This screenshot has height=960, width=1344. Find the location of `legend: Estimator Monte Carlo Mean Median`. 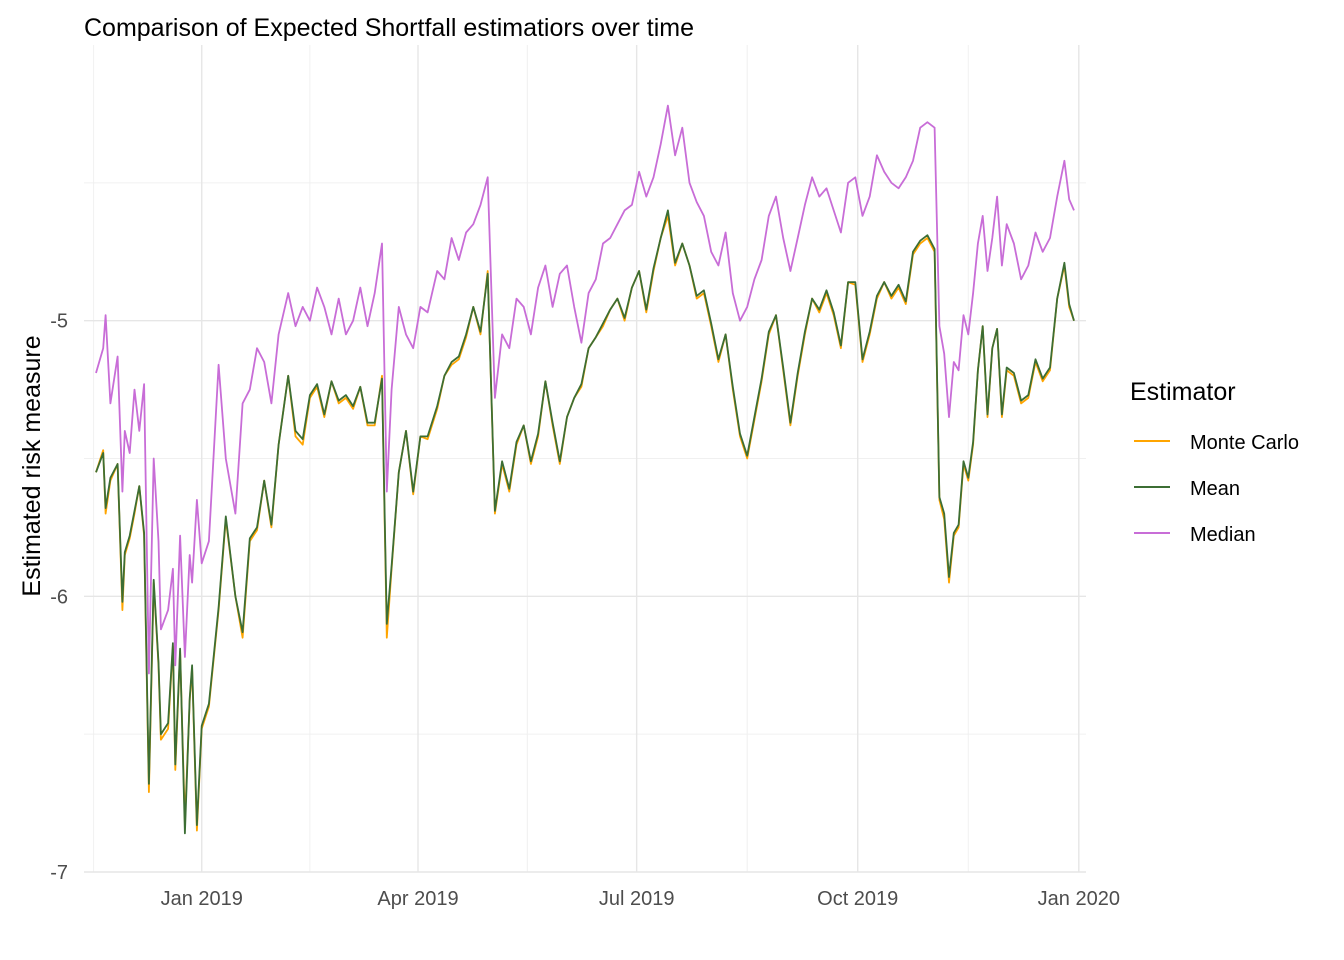

legend: Estimator Monte Carlo Mean Median is located at coordinates (1214, 462).